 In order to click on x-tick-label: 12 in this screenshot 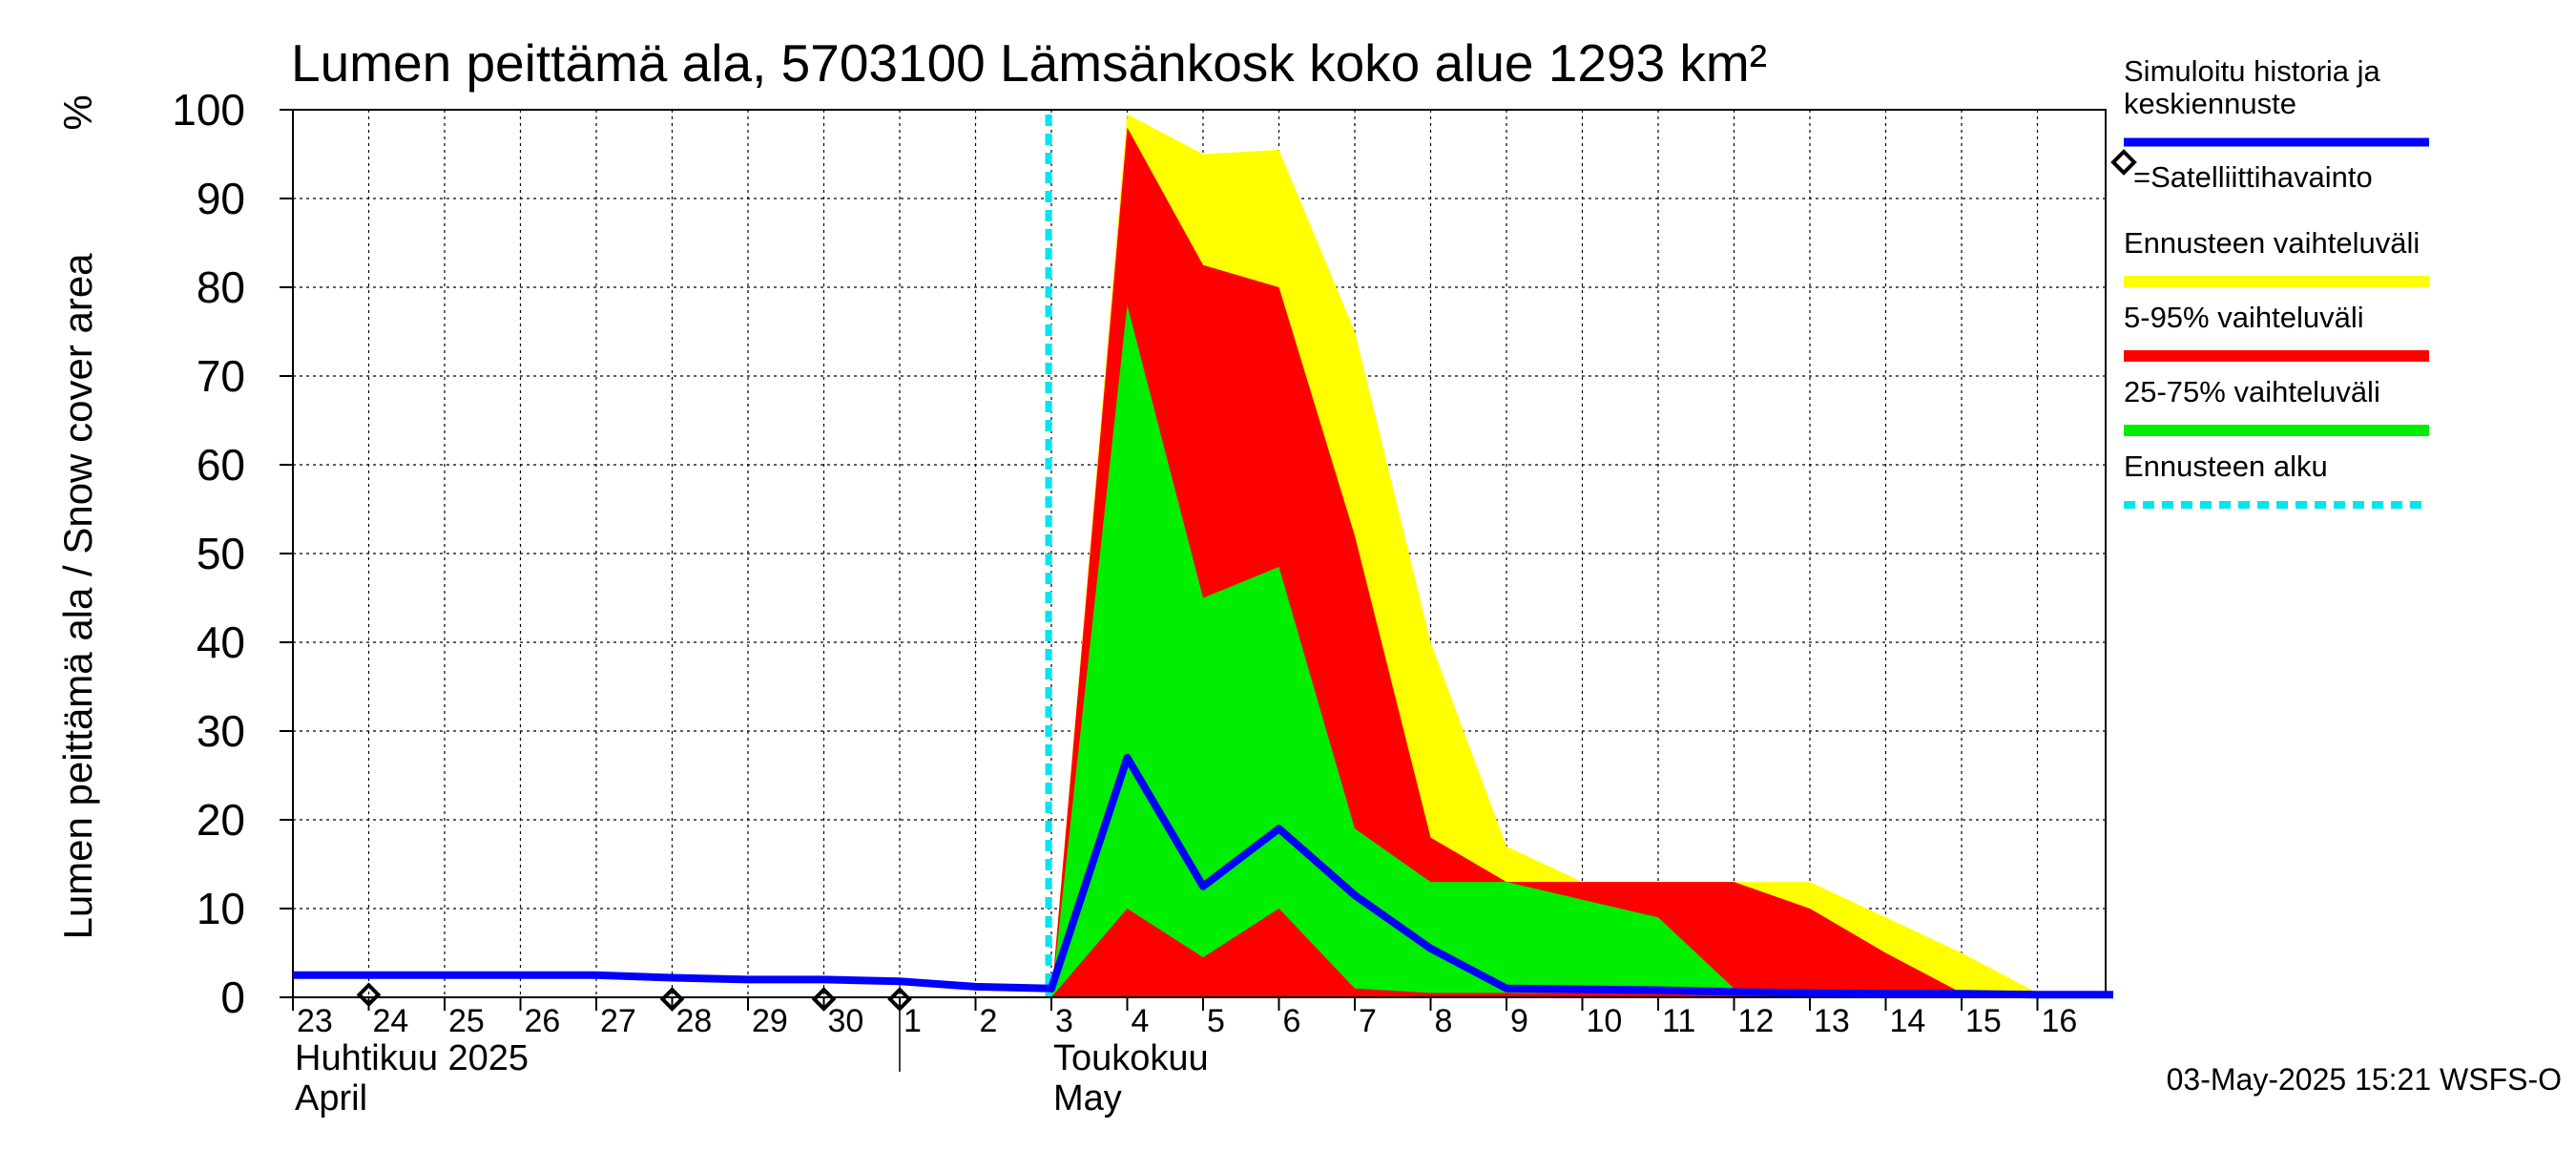, I will do `click(1756, 1021)`.